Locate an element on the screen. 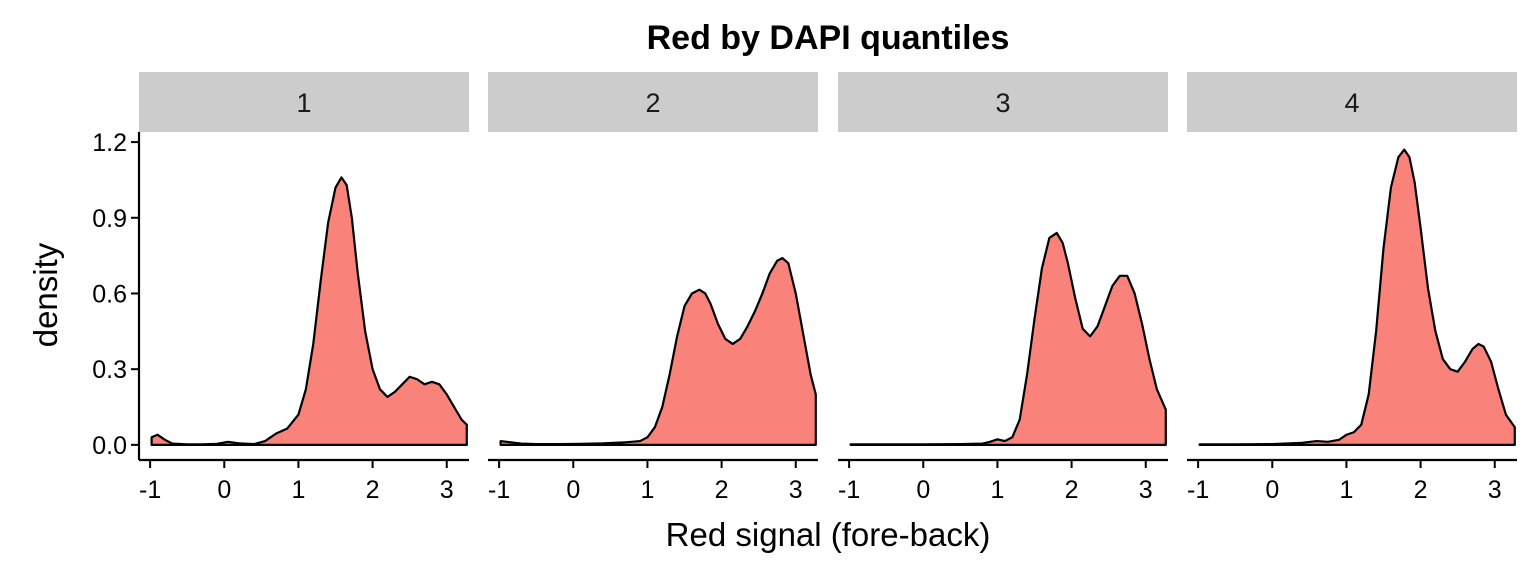 The image size is (1536, 576). y-axis-title: density is located at coordinates (45, 294).